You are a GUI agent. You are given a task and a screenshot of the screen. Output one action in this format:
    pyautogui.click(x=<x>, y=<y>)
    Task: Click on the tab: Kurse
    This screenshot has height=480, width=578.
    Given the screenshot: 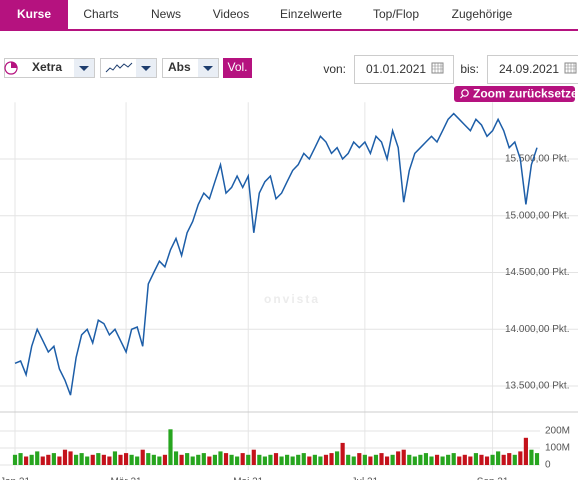 What is the action you would take?
    pyautogui.click(x=34, y=14)
    